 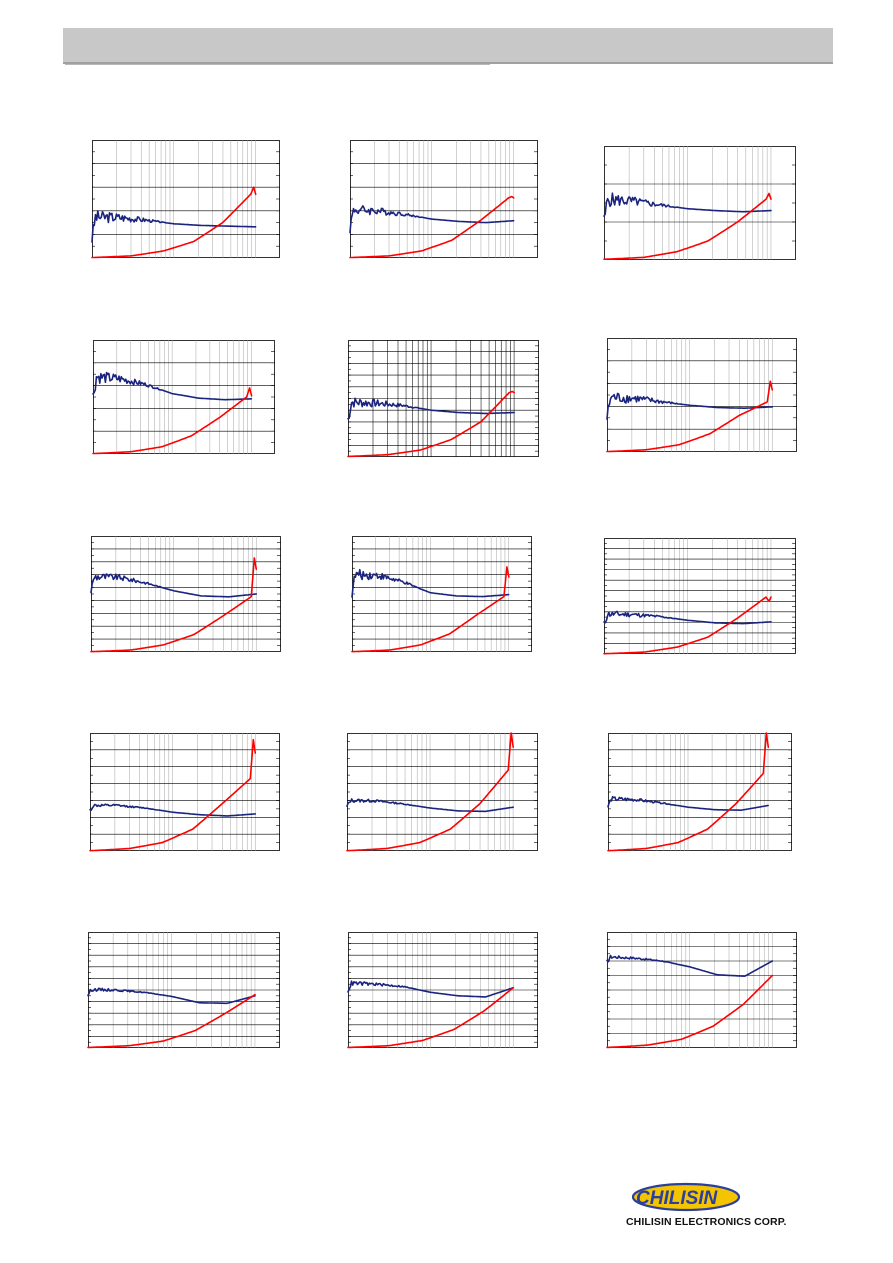 What do you see at coordinates (277, 64) in the screenshot?
I see `header-underline` at bounding box center [277, 64].